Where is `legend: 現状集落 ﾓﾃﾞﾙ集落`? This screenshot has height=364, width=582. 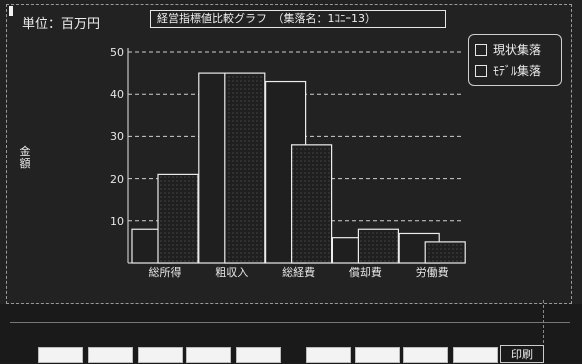 legend: 現状集落 ﾓﾃﾞﾙ集落 is located at coordinates (515, 60).